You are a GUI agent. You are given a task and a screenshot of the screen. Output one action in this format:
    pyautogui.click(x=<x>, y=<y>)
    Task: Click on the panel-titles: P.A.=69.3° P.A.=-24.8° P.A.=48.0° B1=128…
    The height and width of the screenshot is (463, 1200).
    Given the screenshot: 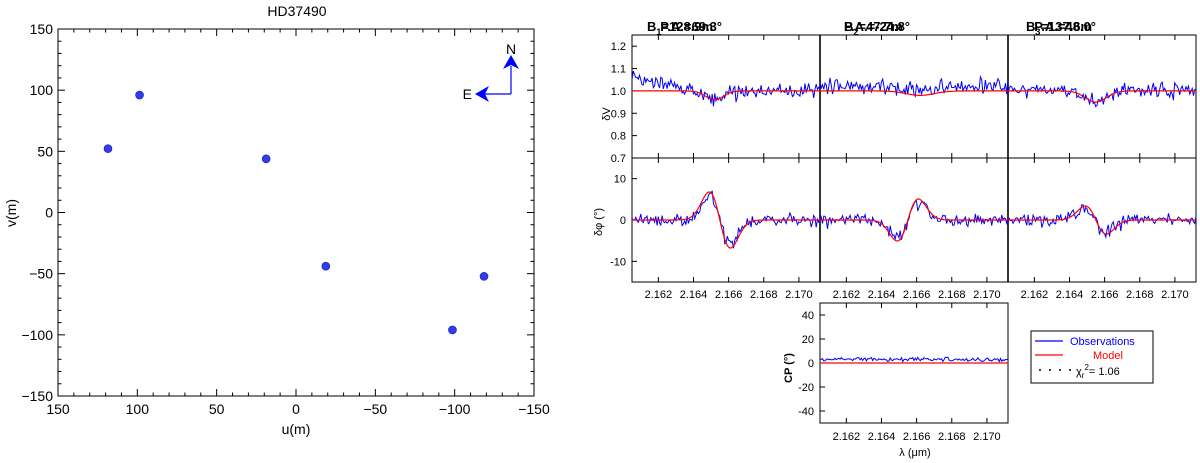 What is the action you would take?
    pyautogui.click(x=871, y=28)
    